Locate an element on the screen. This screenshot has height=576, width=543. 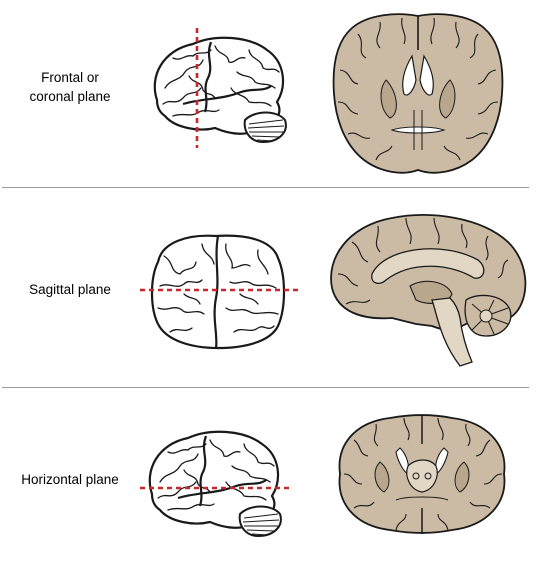
frontal-label-line-1: Frontal or is located at coordinates (70, 77).